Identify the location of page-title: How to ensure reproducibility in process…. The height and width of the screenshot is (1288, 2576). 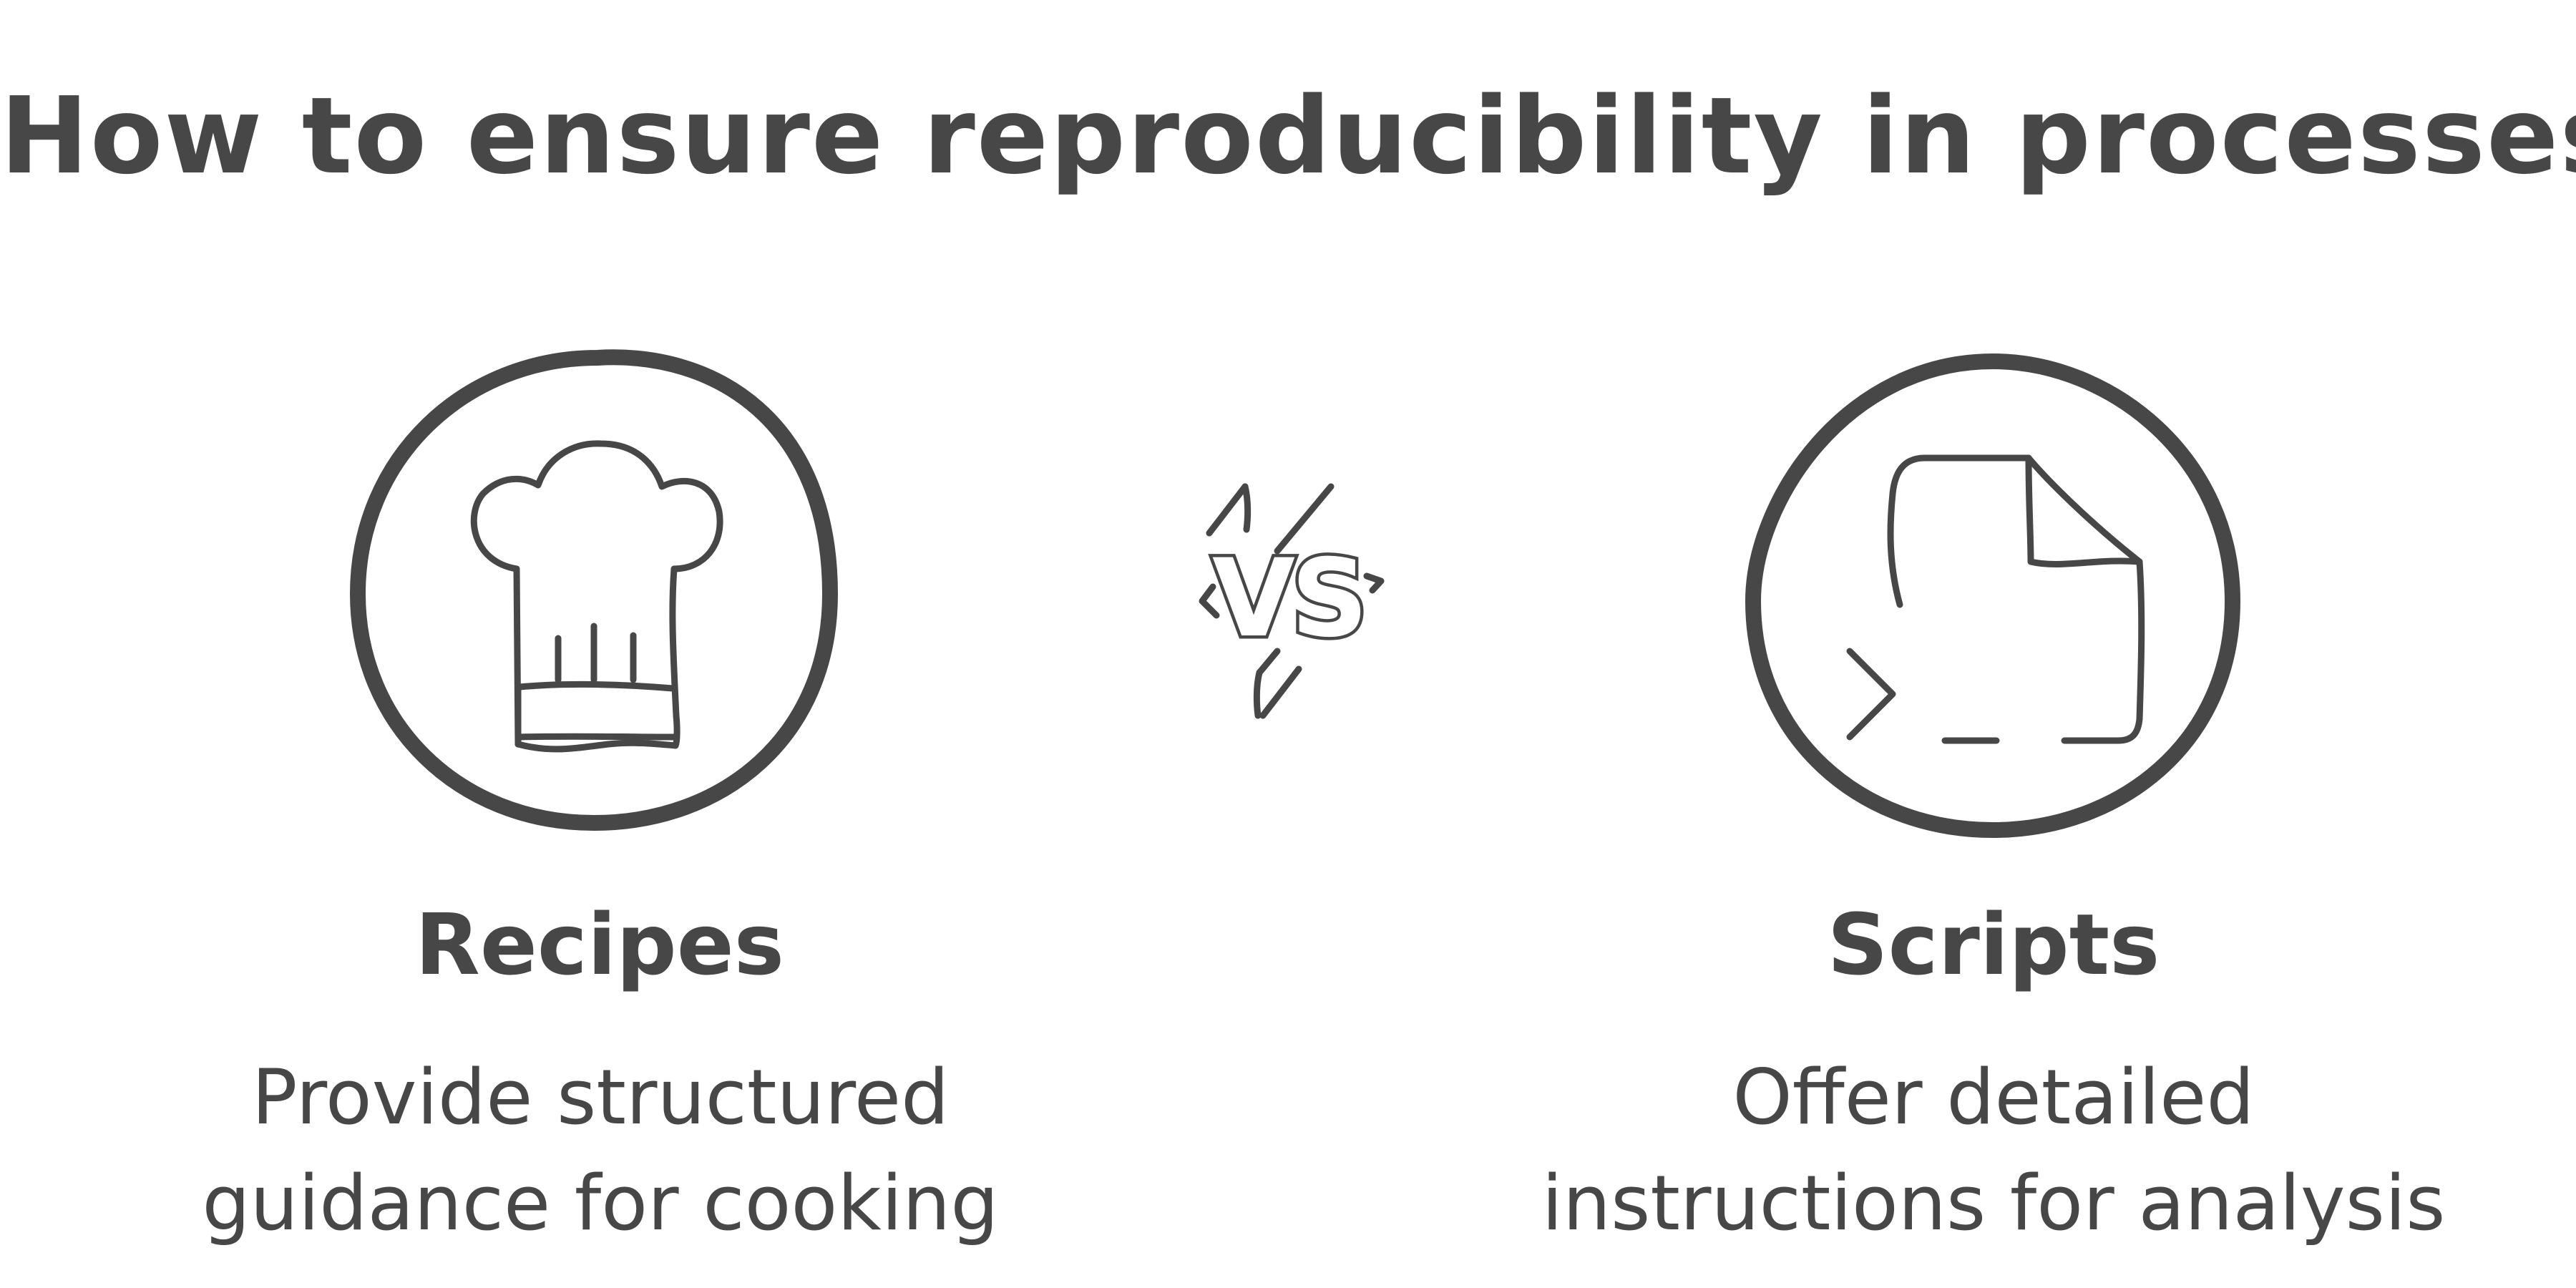
(1288, 135).